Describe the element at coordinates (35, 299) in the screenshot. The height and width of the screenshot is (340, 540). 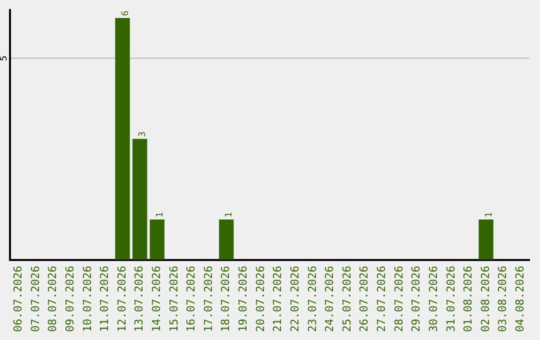
I see `x-tick-label: 07.07.2026` at that location.